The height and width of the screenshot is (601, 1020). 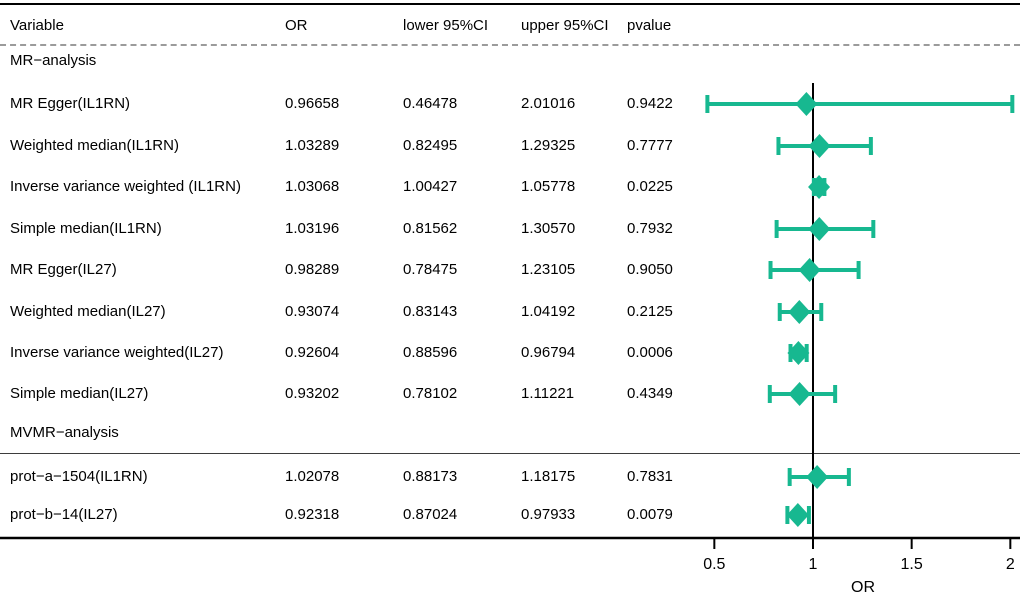 I want to click on x-axis-tick-label: 0.5, so click(x=714, y=564).